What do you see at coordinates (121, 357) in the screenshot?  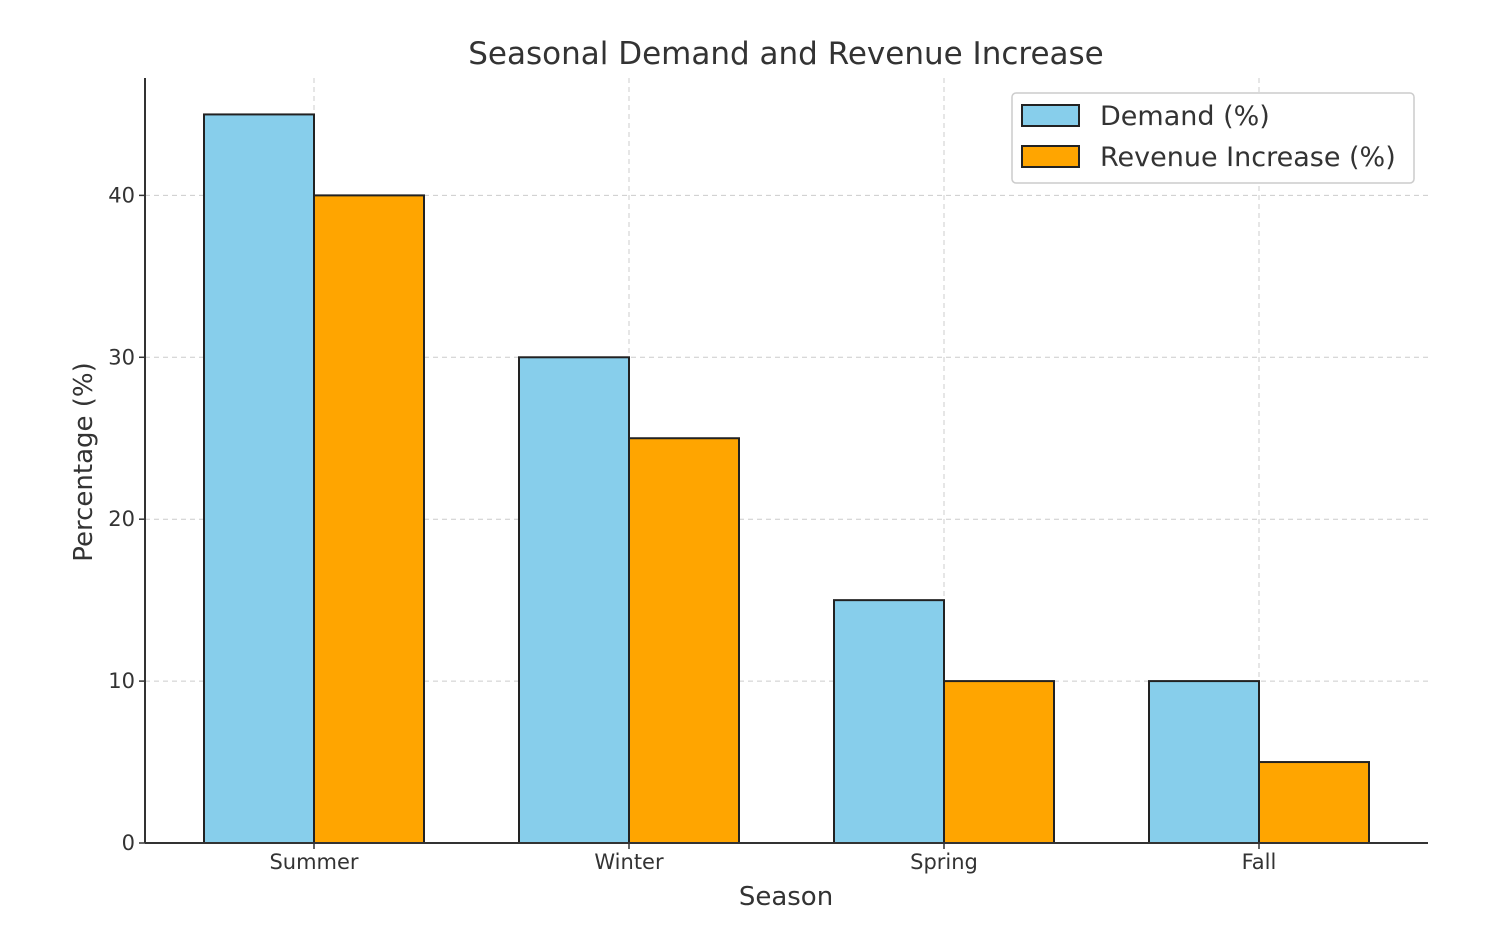 I see `y-tick-label-3: 30` at bounding box center [121, 357].